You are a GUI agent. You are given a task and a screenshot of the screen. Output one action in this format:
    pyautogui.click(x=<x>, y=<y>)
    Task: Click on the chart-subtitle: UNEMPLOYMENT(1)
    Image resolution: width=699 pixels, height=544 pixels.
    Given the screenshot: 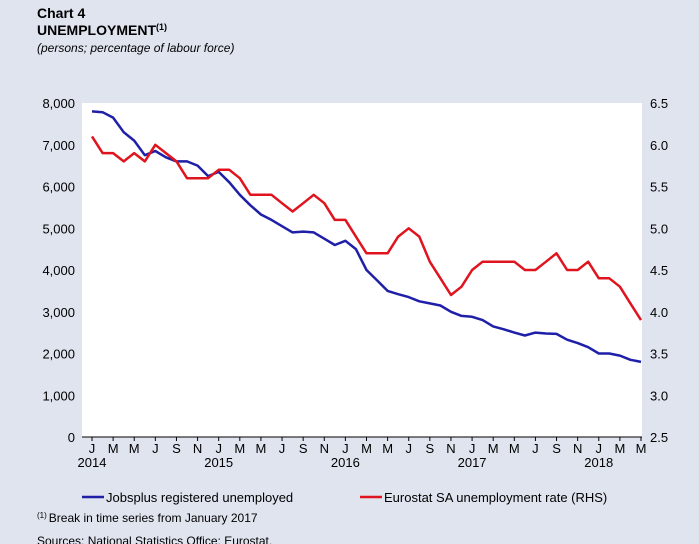 What is the action you would take?
    pyautogui.click(x=102, y=30)
    